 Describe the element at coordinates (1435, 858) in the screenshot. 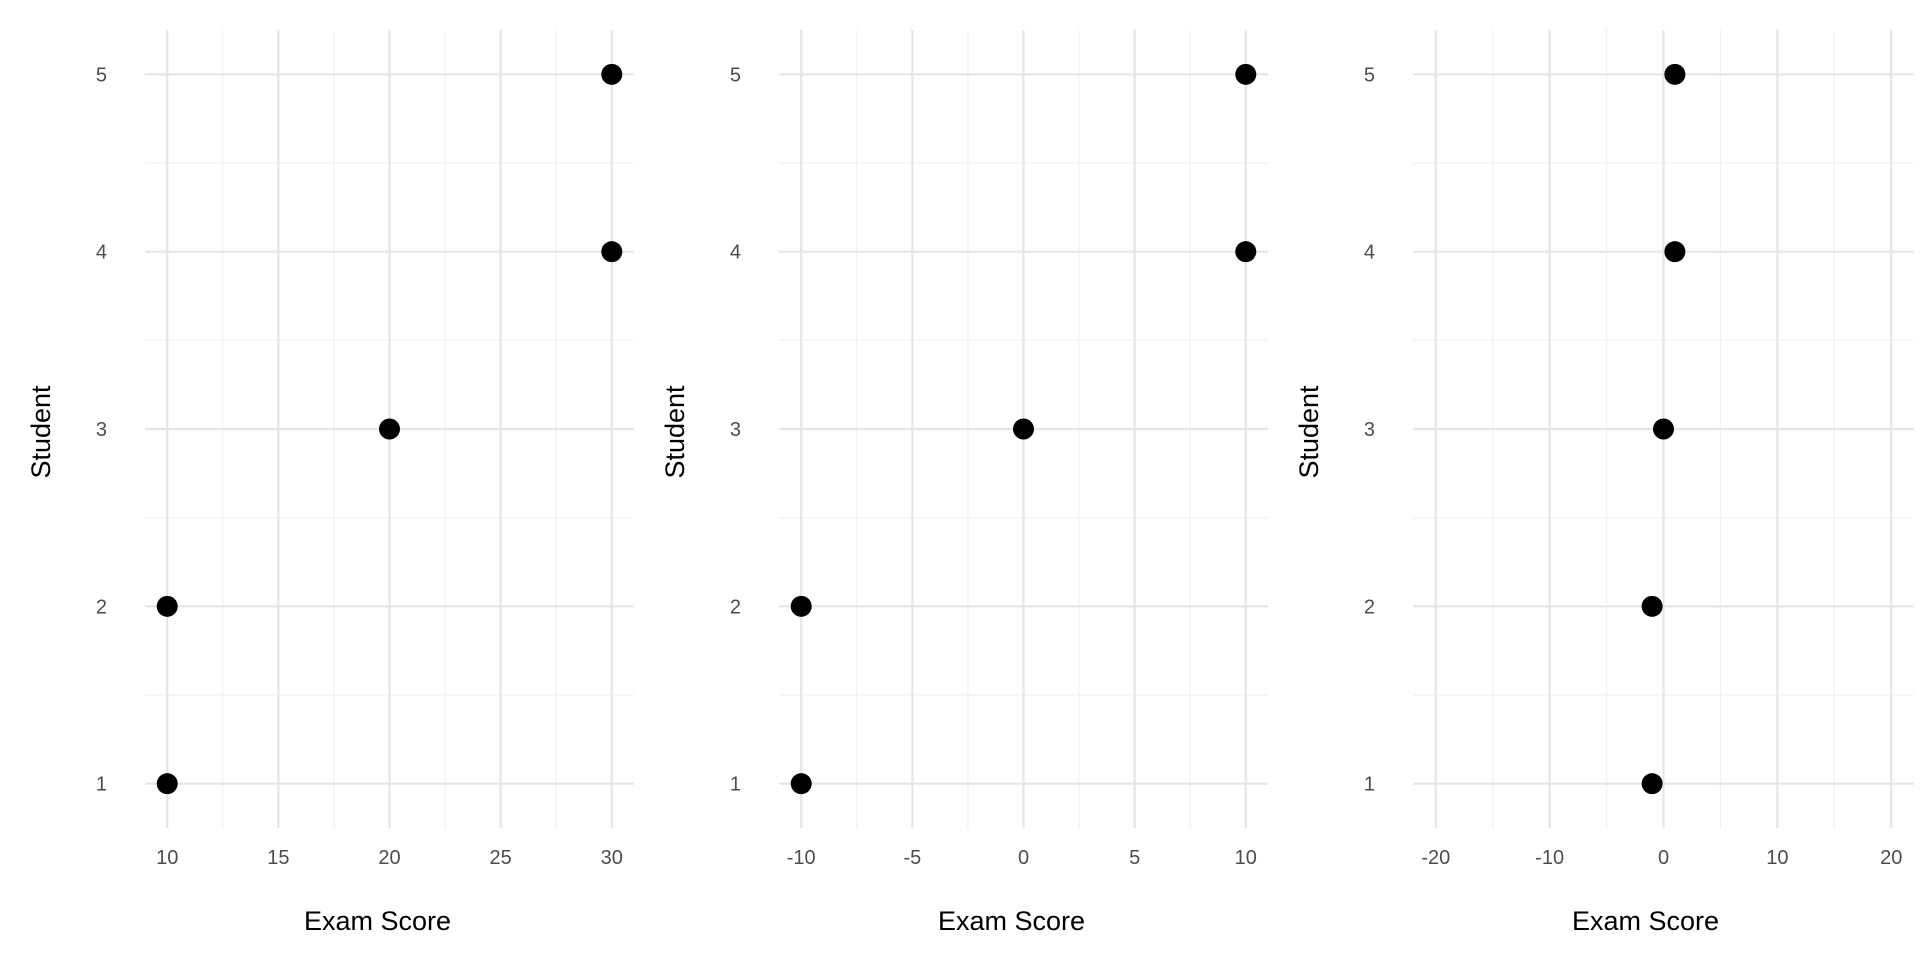

I see `x-tick-label: -20` at that location.